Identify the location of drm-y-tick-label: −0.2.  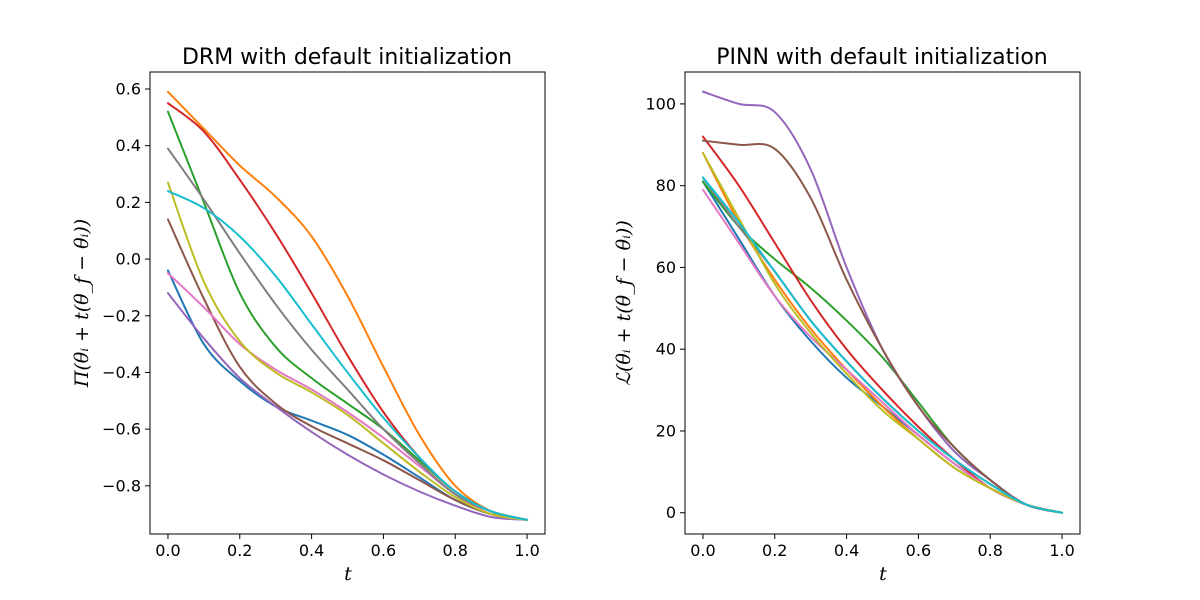
(121, 315).